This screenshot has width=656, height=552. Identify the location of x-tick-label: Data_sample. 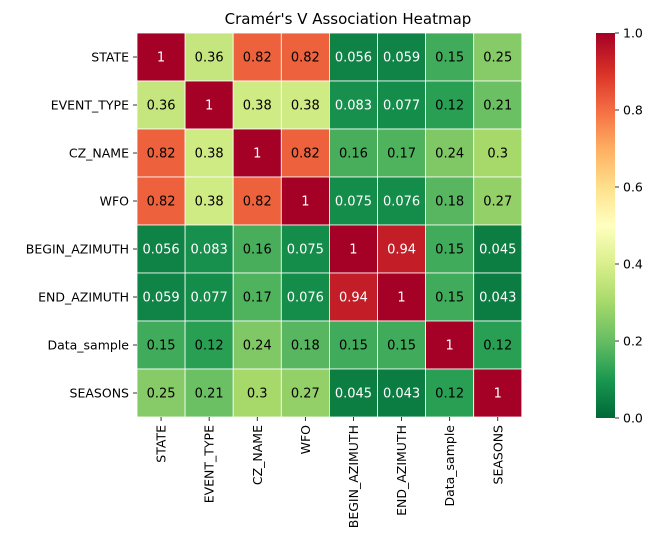
(449, 466).